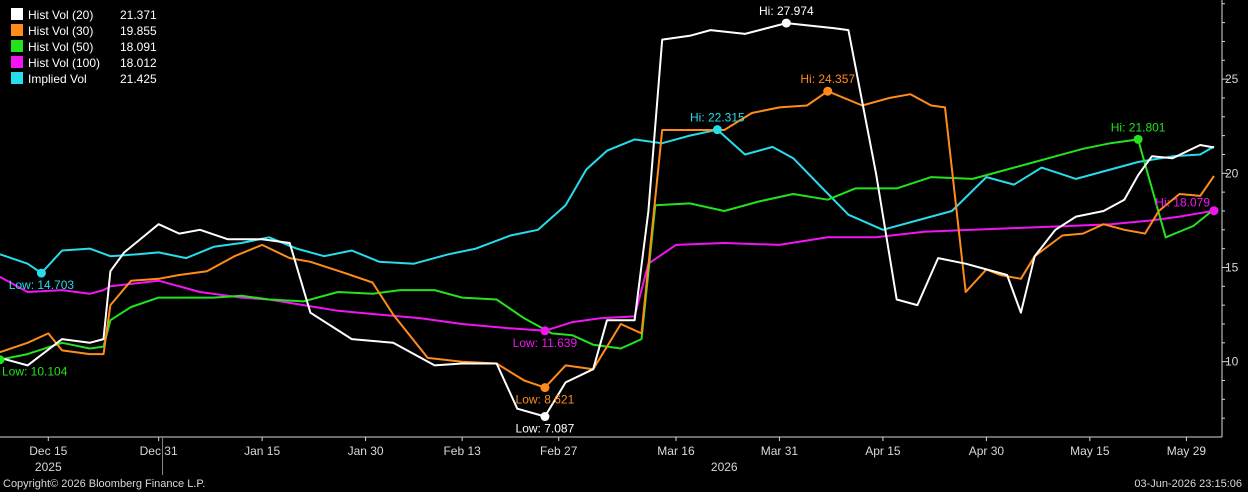 This screenshot has width=1248, height=492. What do you see at coordinates (780, 451) in the screenshot?
I see `x-tick-label: Mar 31` at bounding box center [780, 451].